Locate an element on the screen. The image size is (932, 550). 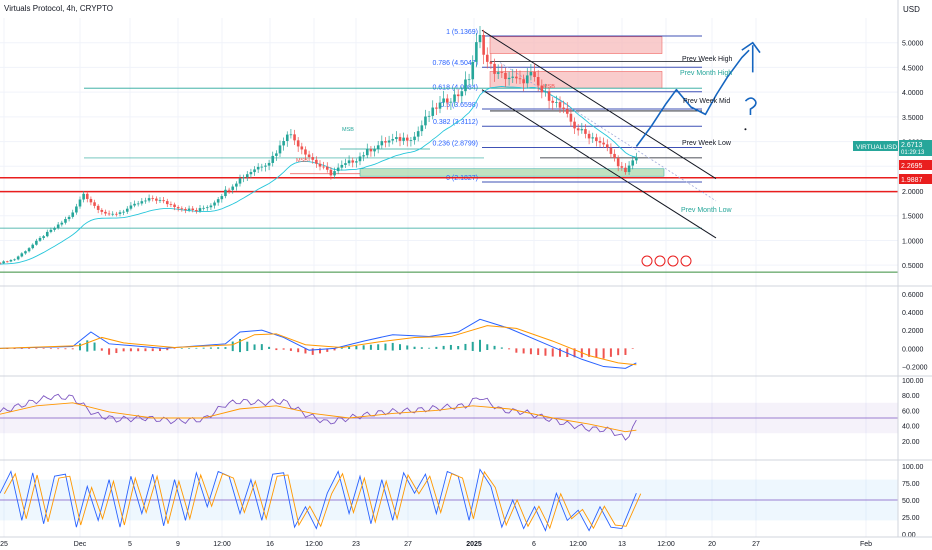
channel-upper-line is located at coordinates (599, 104).